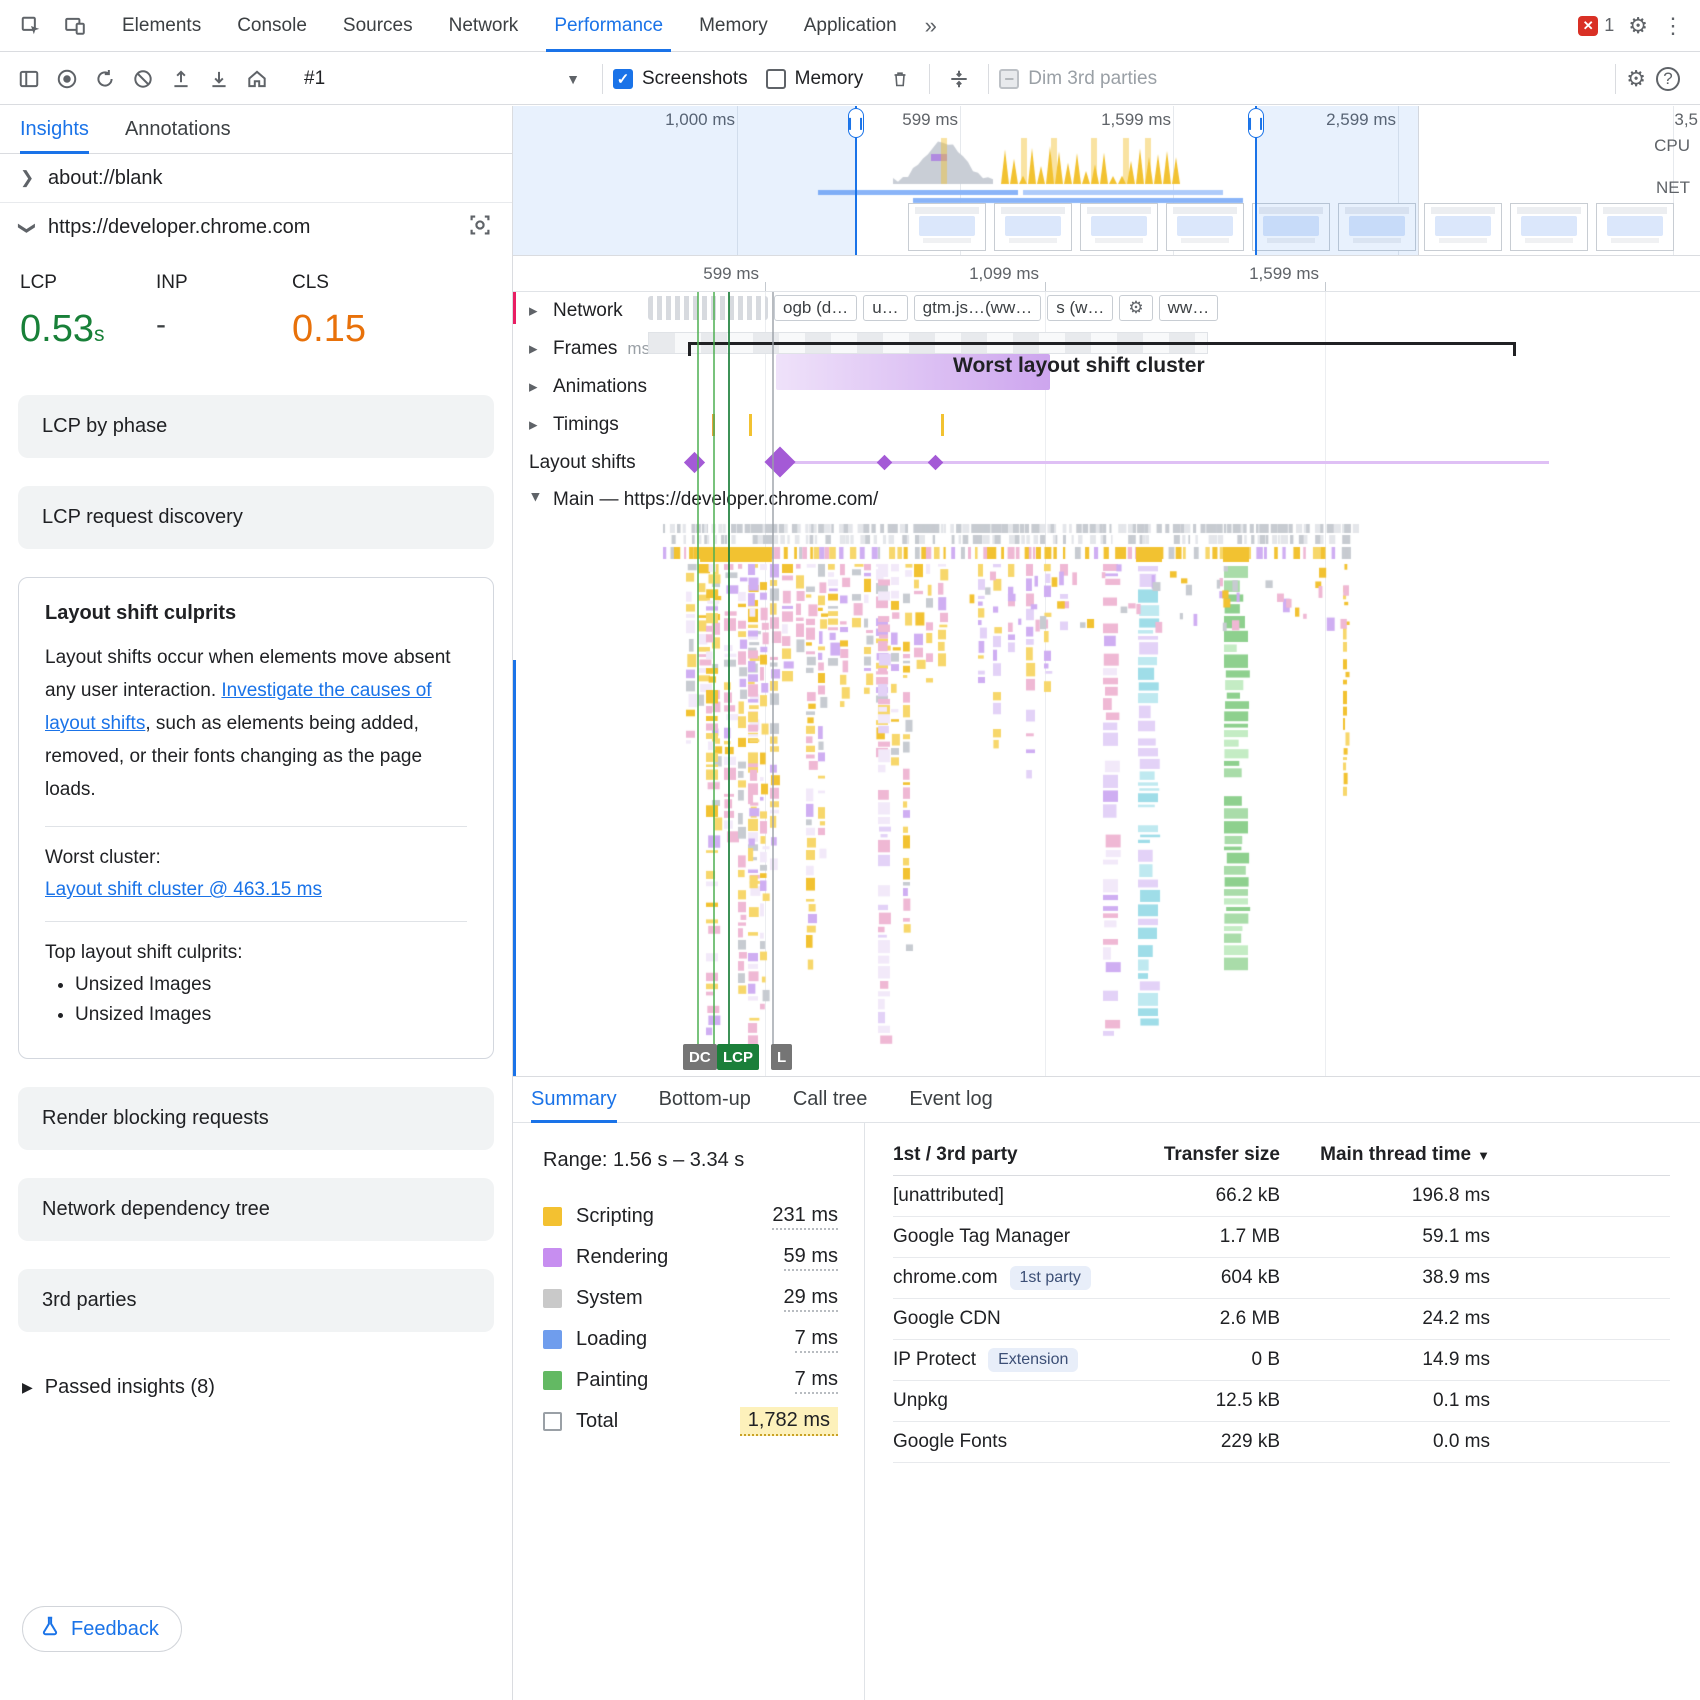 Image resolution: width=1700 pixels, height=1700 pixels. What do you see at coordinates (256, 1209) in the screenshot?
I see `insight-card-network-dependency-tree: Network dependency tree` at bounding box center [256, 1209].